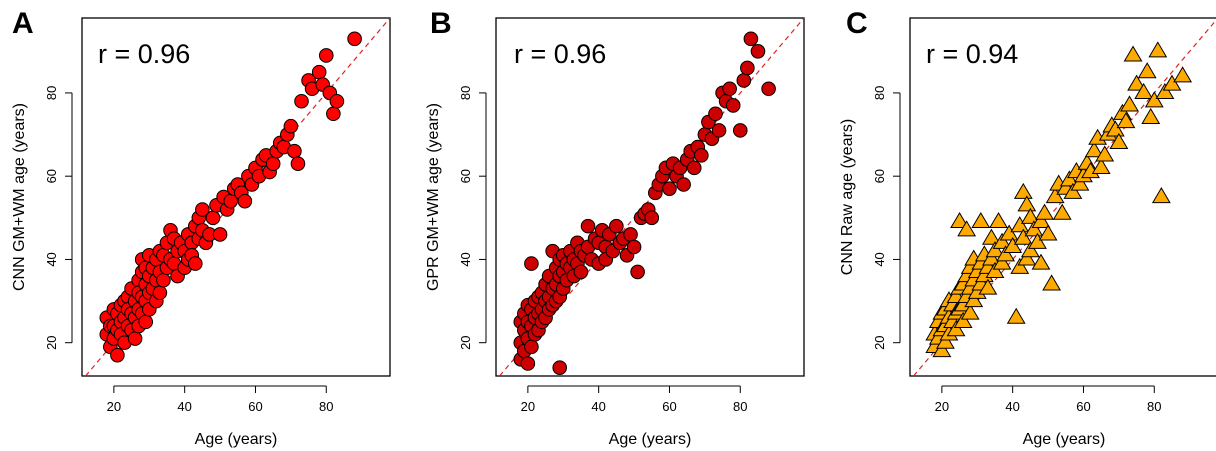 The image size is (1216, 451). Describe the element at coordinates (857, 23) in the screenshot. I see `panel-label: C` at that location.